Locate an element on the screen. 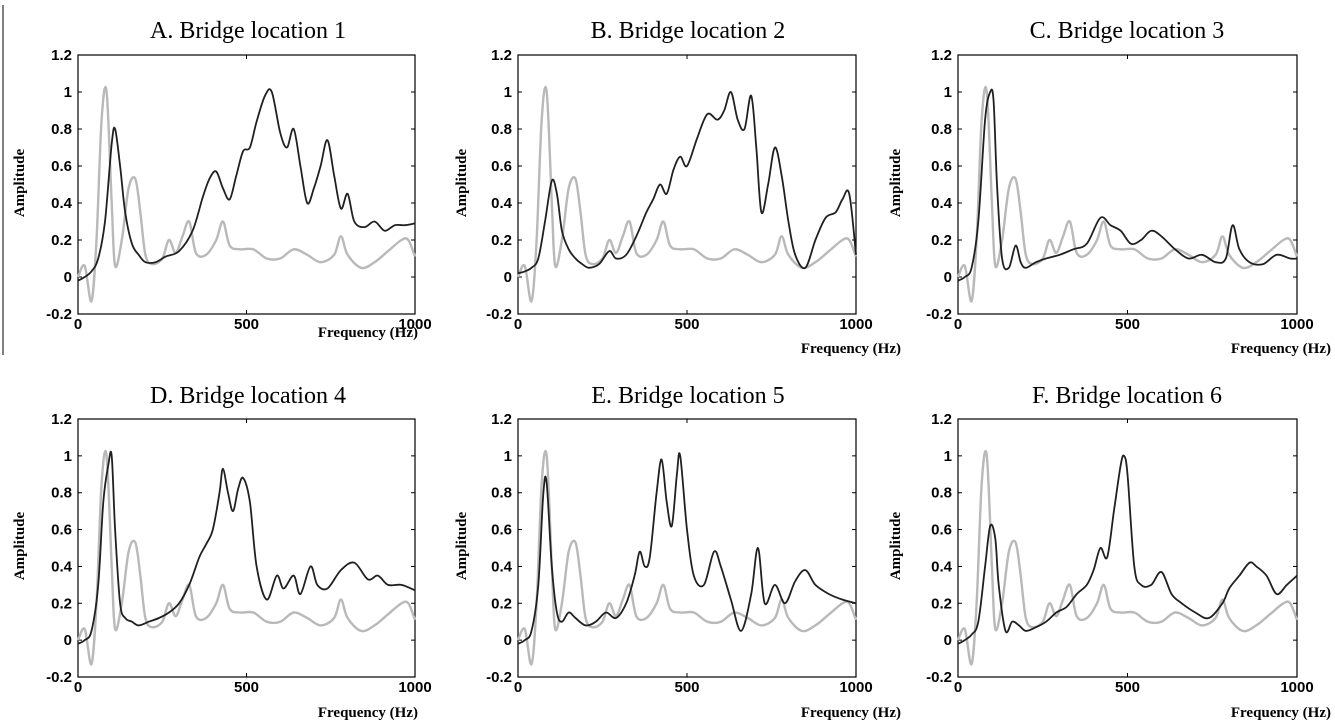  panel-title: F. Bridge location 6 is located at coordinates (1127, 396).